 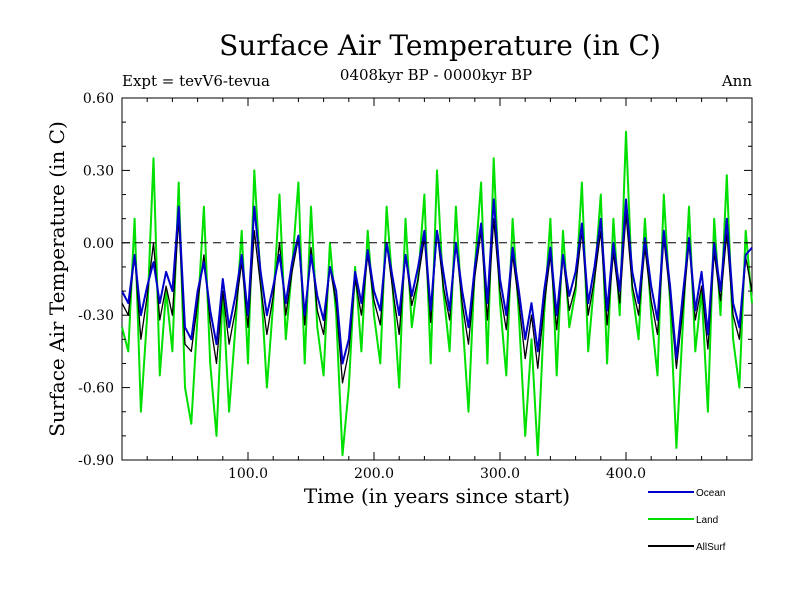 I want to click on chart-title: Surface Air Temperature (in C), so click(x=440, y=45).